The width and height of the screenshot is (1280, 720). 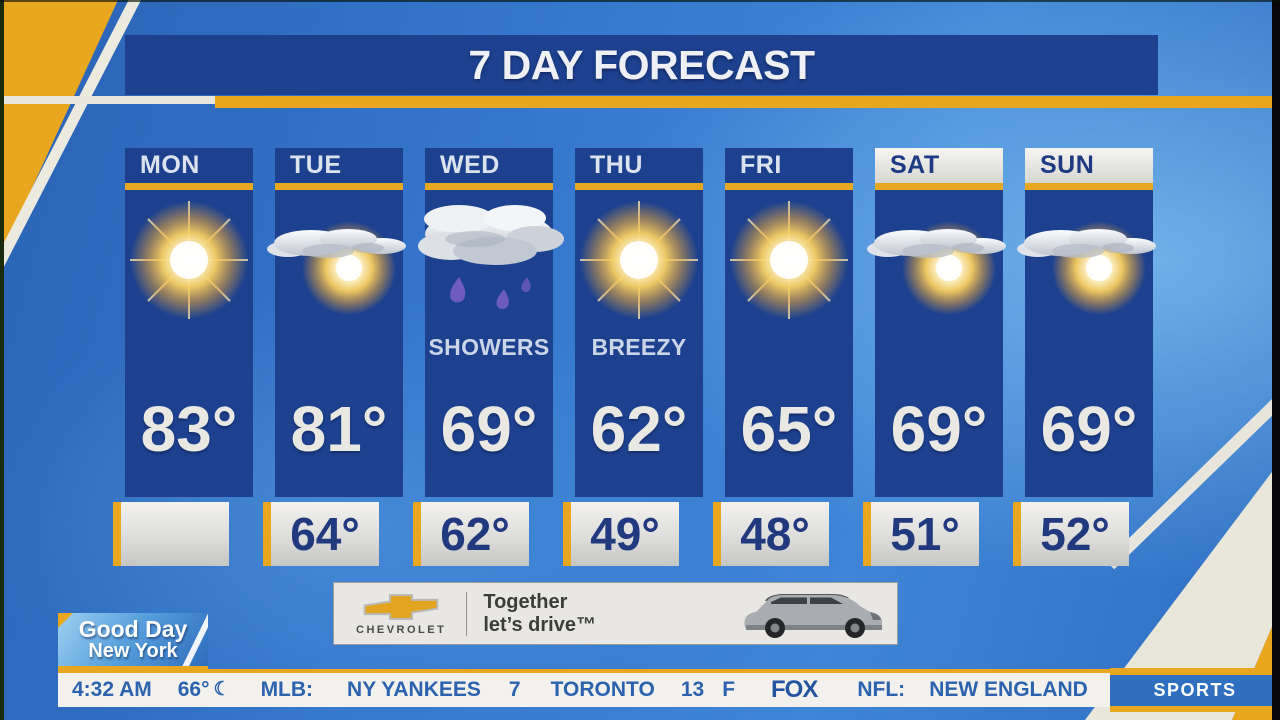 What do you see at coordinates (112, 689) in the screenshot?
I see `ticker-time: 4:32 AM` at bounding box center [112, 689].